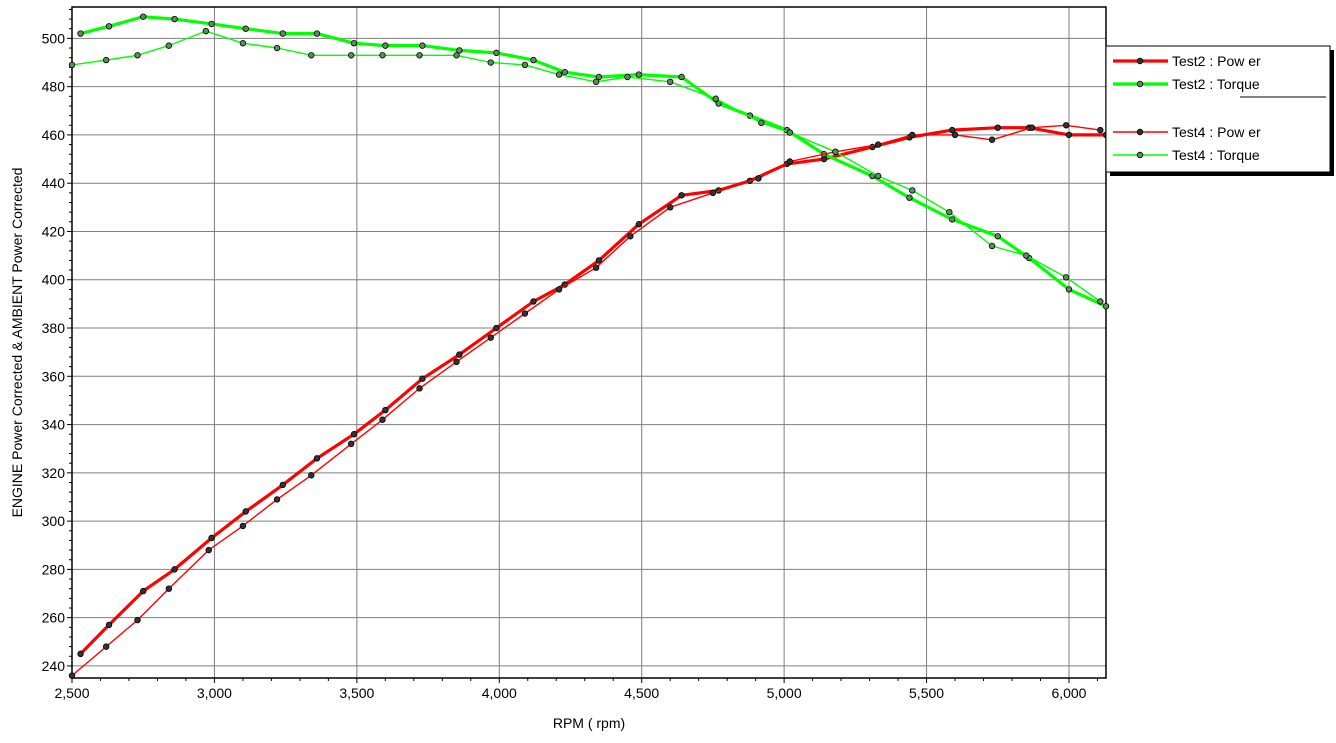  I want to click on legend-entry: Test4 : Torque, so click(1186, 155).